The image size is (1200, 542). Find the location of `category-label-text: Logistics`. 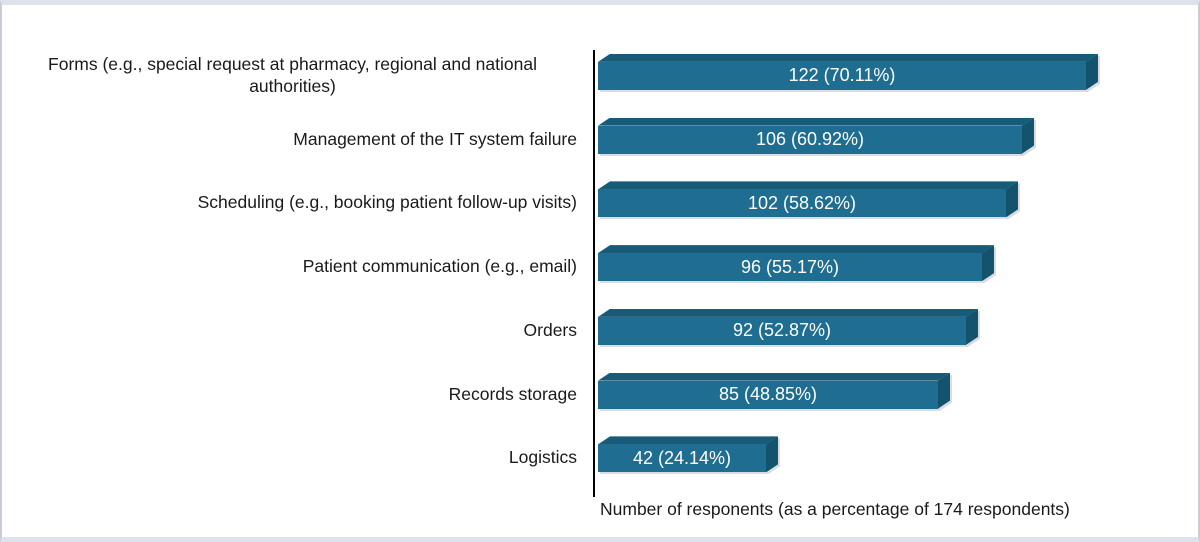

category-label-text: Logistics is located at coordinates (542, 457).